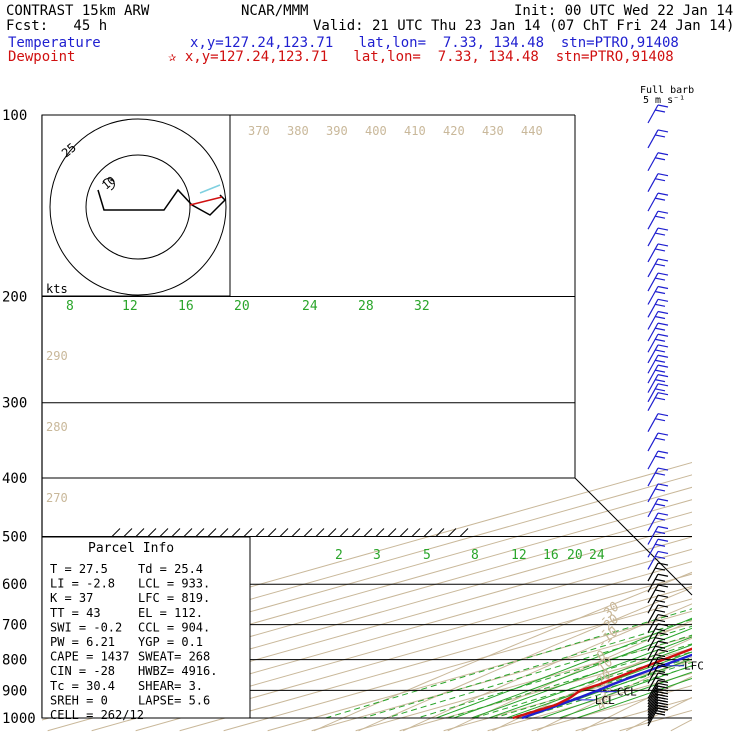 The height and width of the screenshot is (740, 740). Describe the element at coordinates (206, 201) in the screenshot. I see `hodograph-storm-vector` at that location.